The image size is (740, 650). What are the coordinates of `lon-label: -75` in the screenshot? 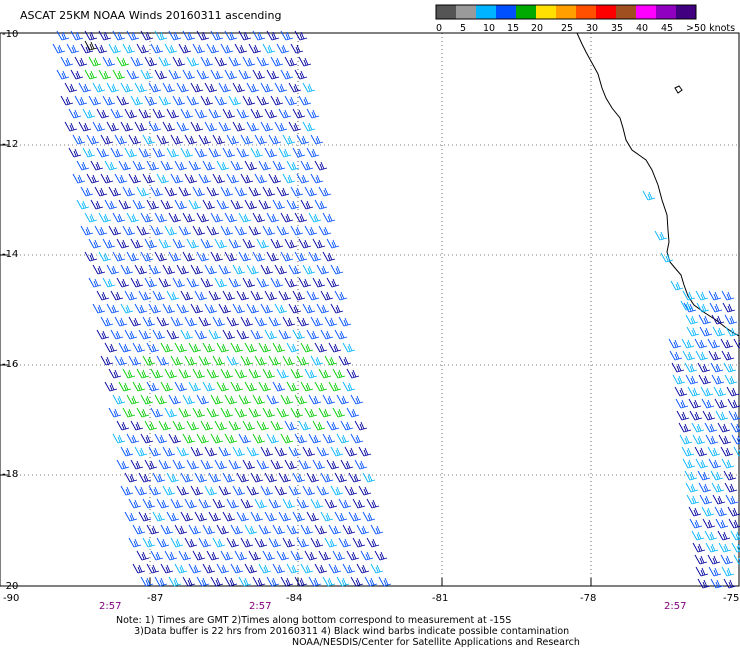 It's located at (731, 598).